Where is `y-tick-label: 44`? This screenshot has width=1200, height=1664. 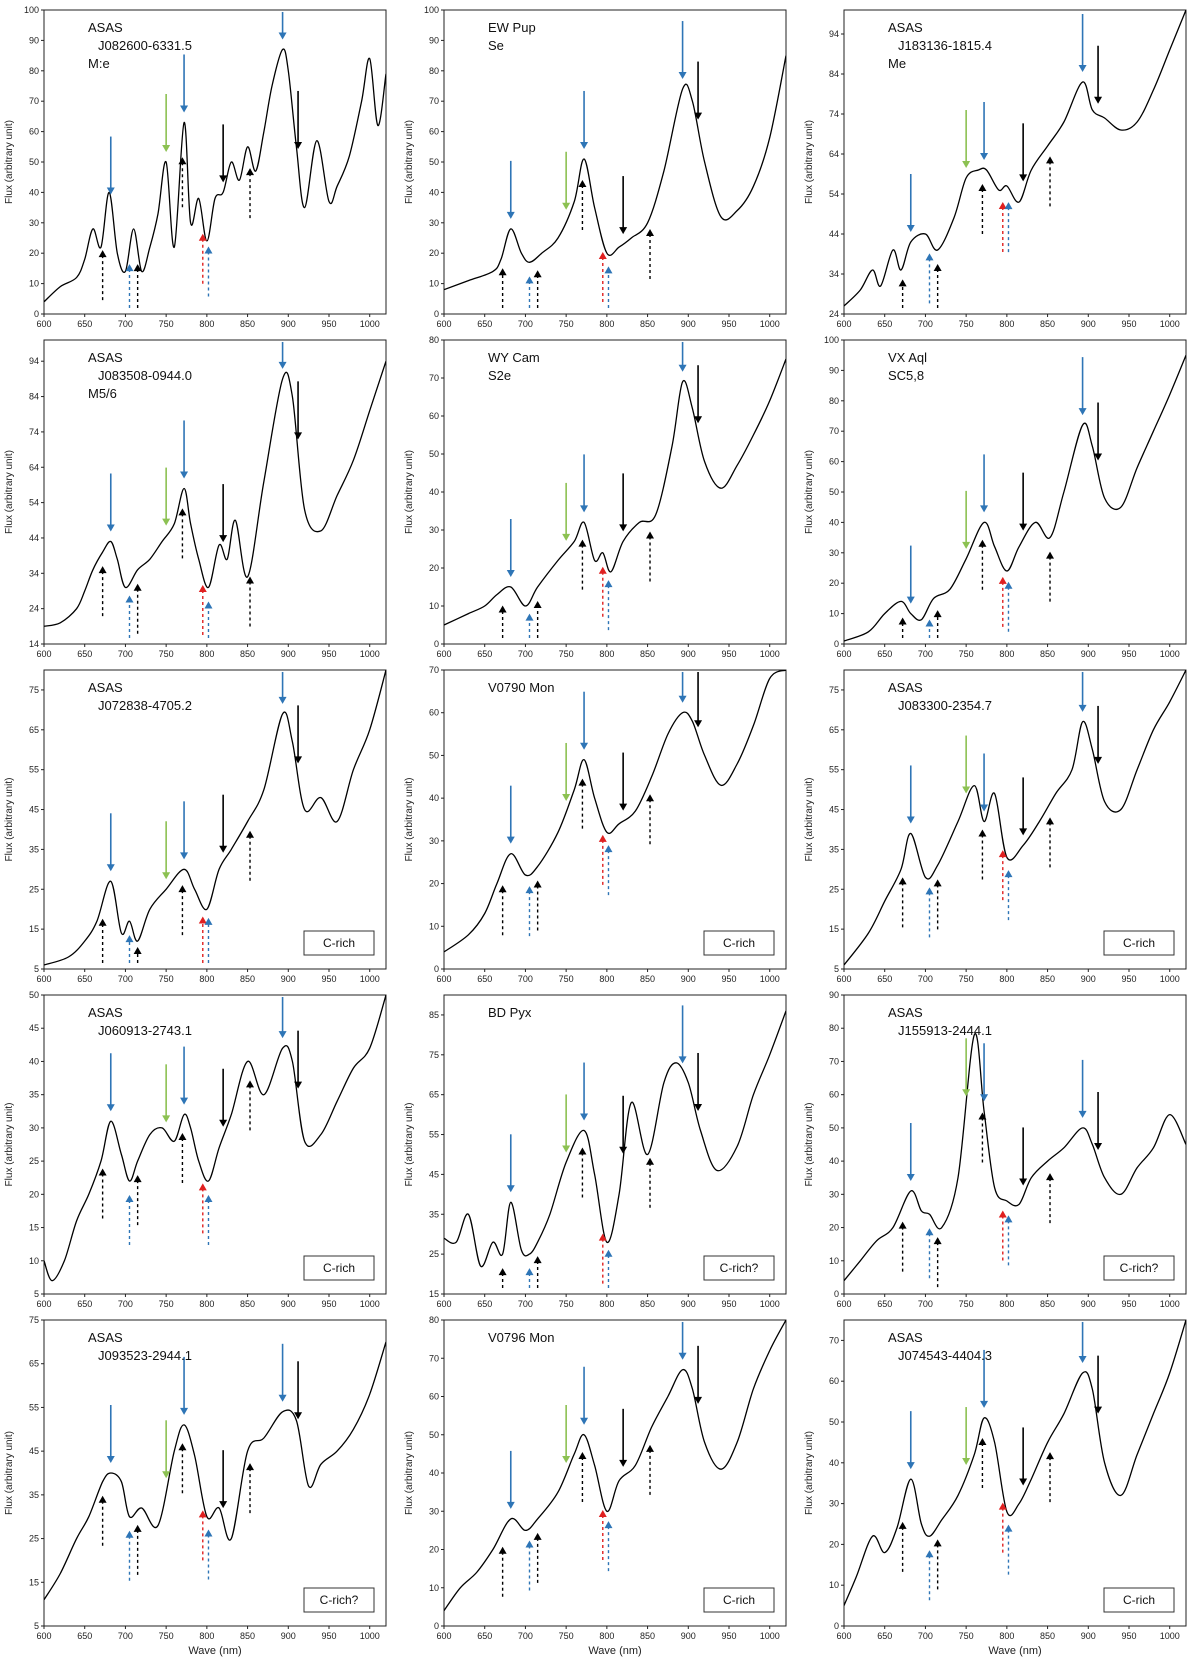
y-tick-label: 44 is located at coordinates (834, 234).